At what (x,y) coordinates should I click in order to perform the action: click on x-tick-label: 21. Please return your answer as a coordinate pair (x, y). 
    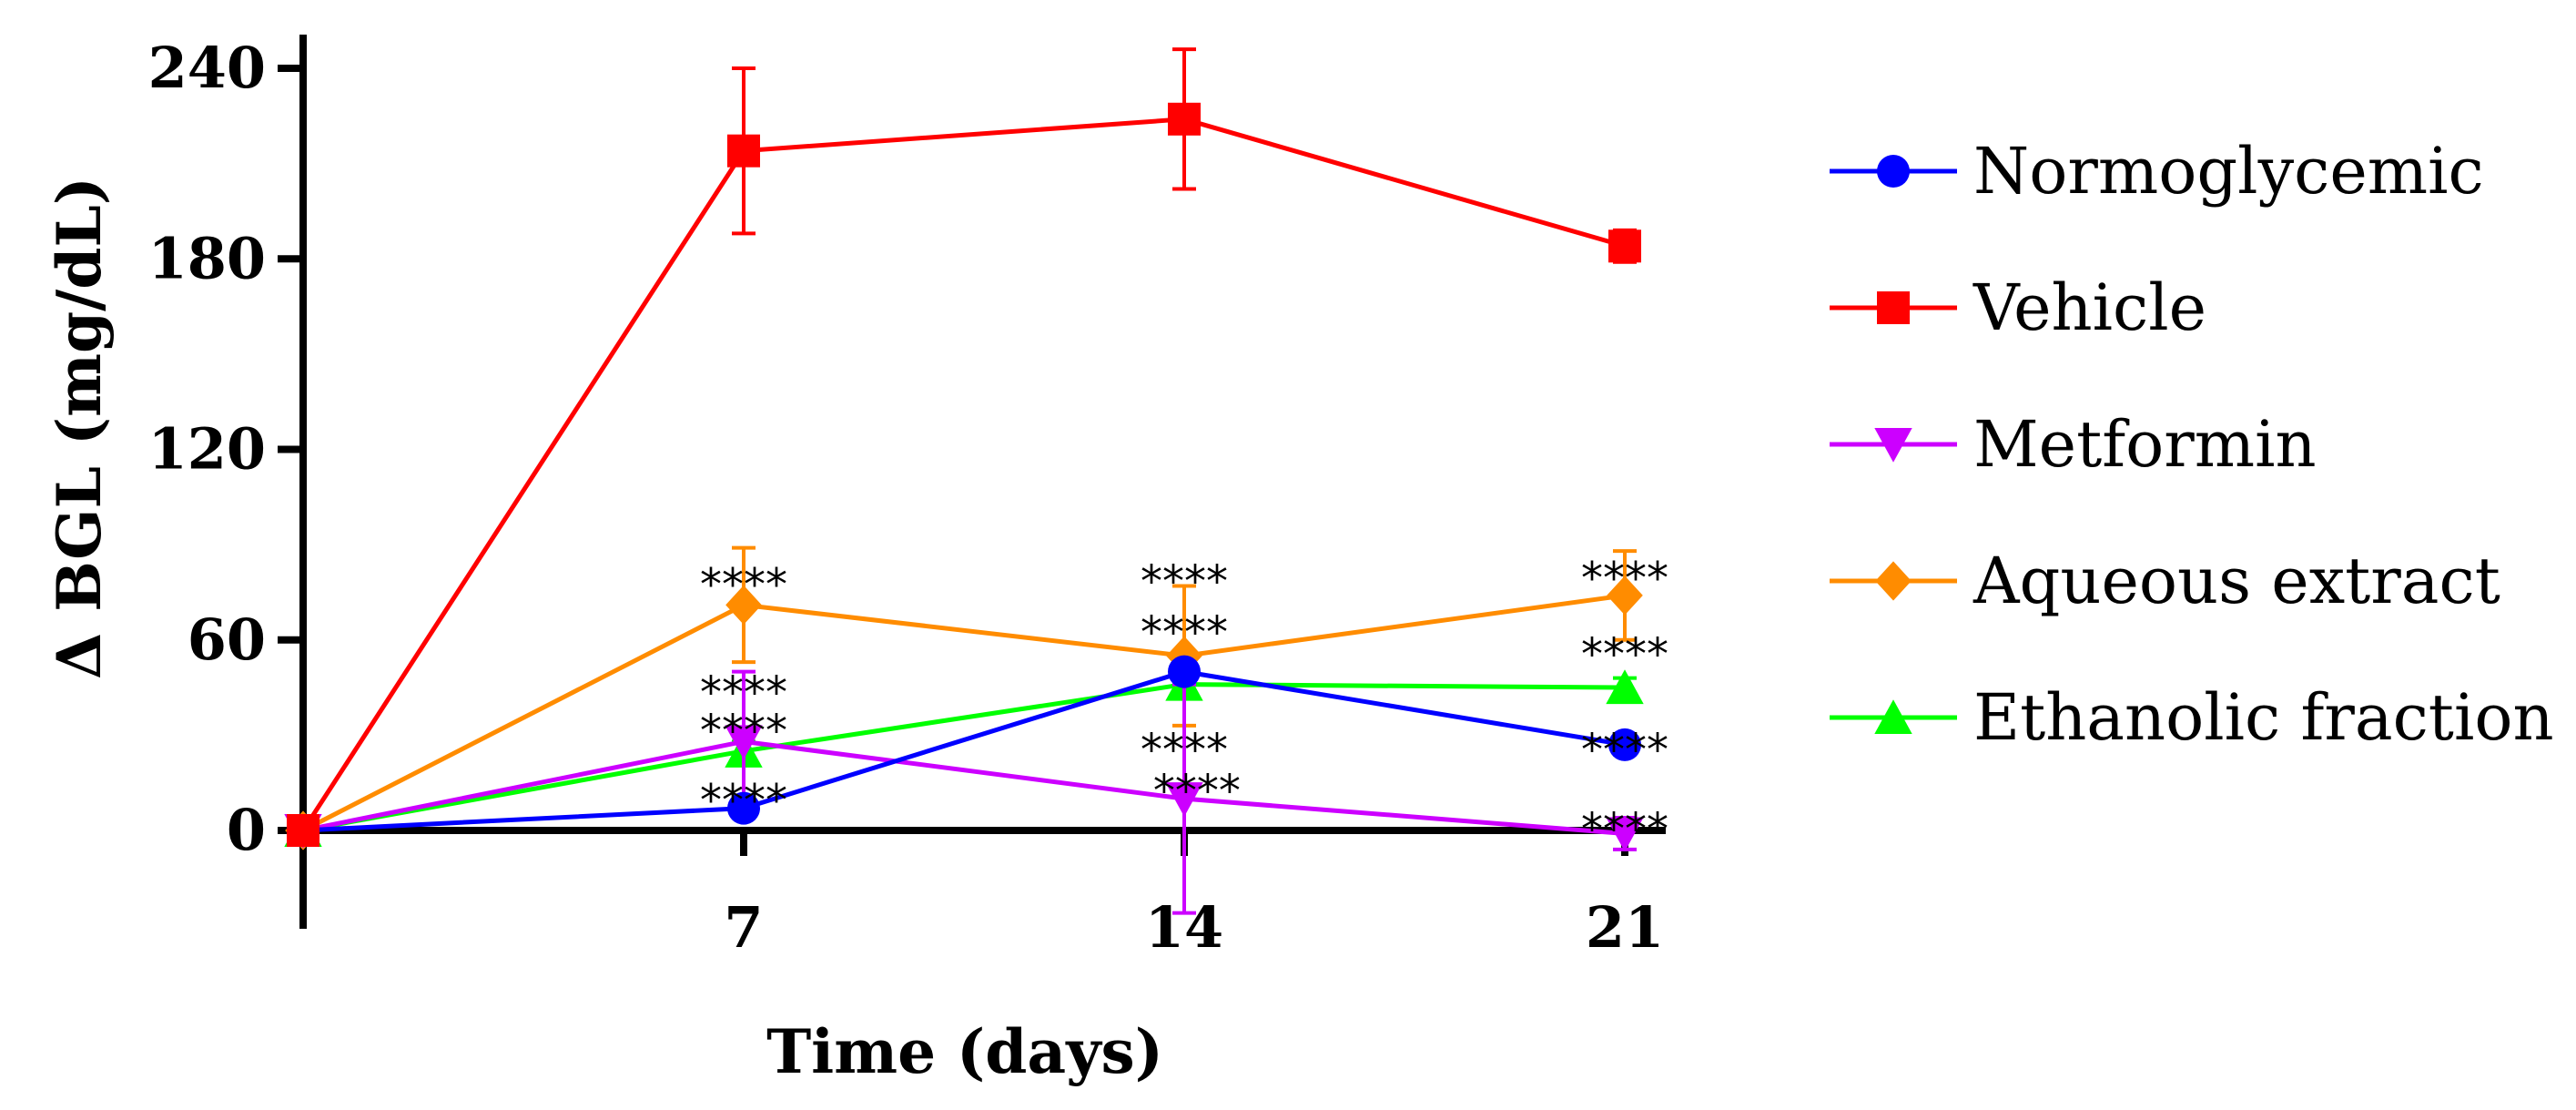
    Looking at the image, I should click on (1625, 928).